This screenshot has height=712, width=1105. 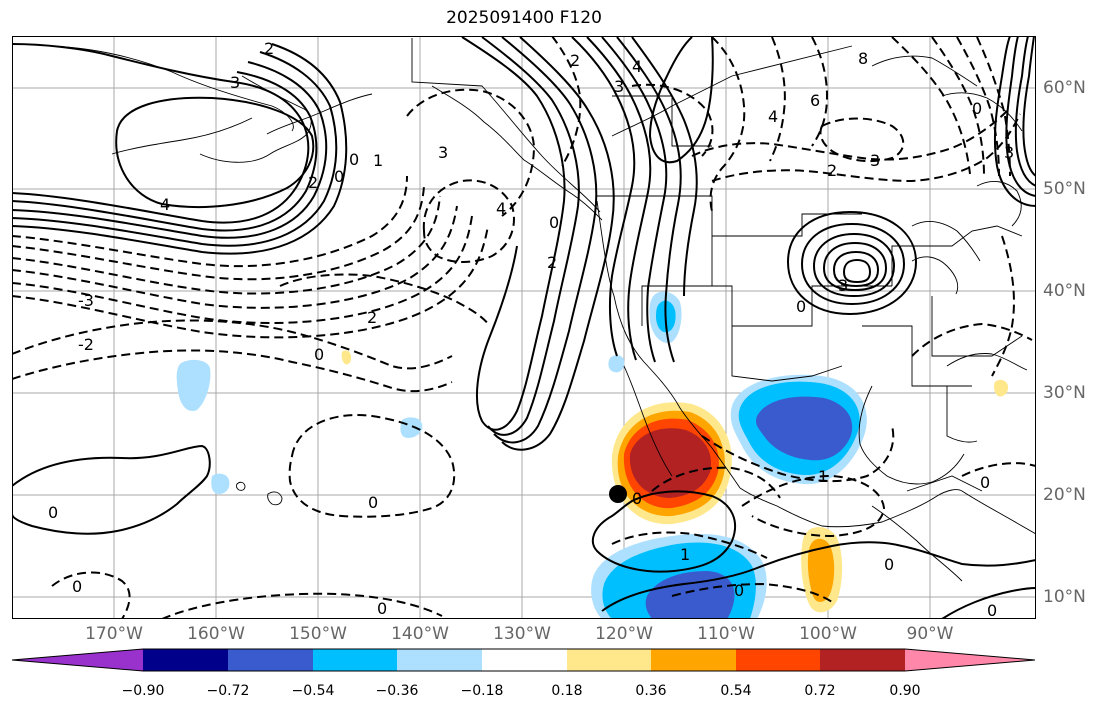 I want to click on shading-mexico-warm, so click(x=671, y=463).